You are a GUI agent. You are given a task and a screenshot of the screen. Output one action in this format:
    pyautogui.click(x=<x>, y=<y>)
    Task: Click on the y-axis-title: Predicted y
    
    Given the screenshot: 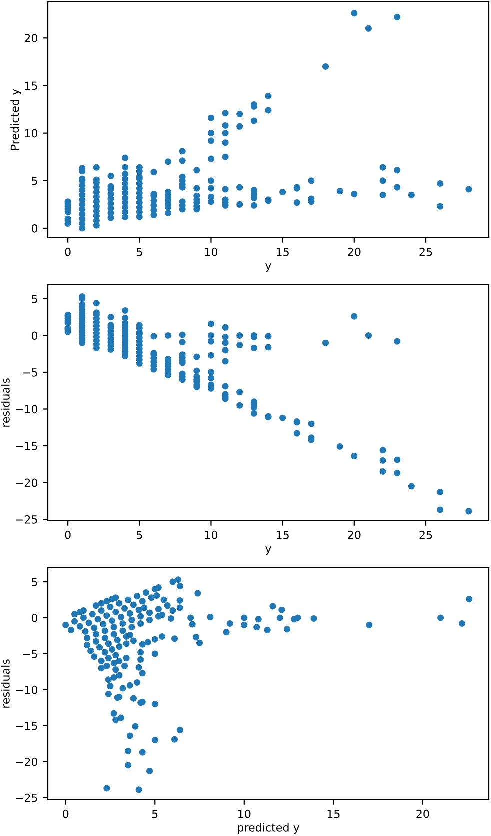 What is the action you would take?
    pyautogui.click(x=16, y=119)
    